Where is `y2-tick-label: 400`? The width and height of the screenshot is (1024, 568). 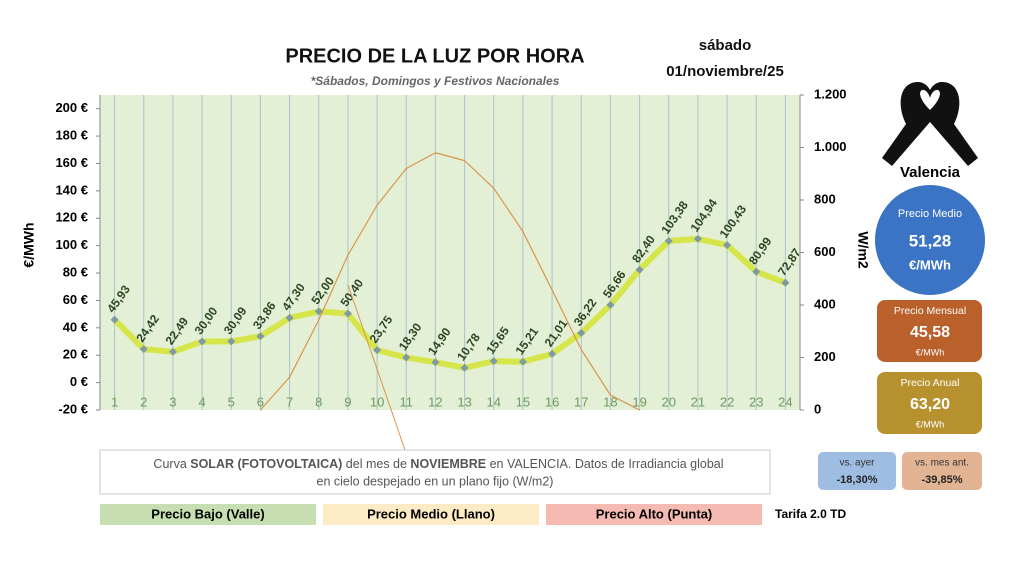
y2-tick-label: 400 is located at coordinates (825, 303).